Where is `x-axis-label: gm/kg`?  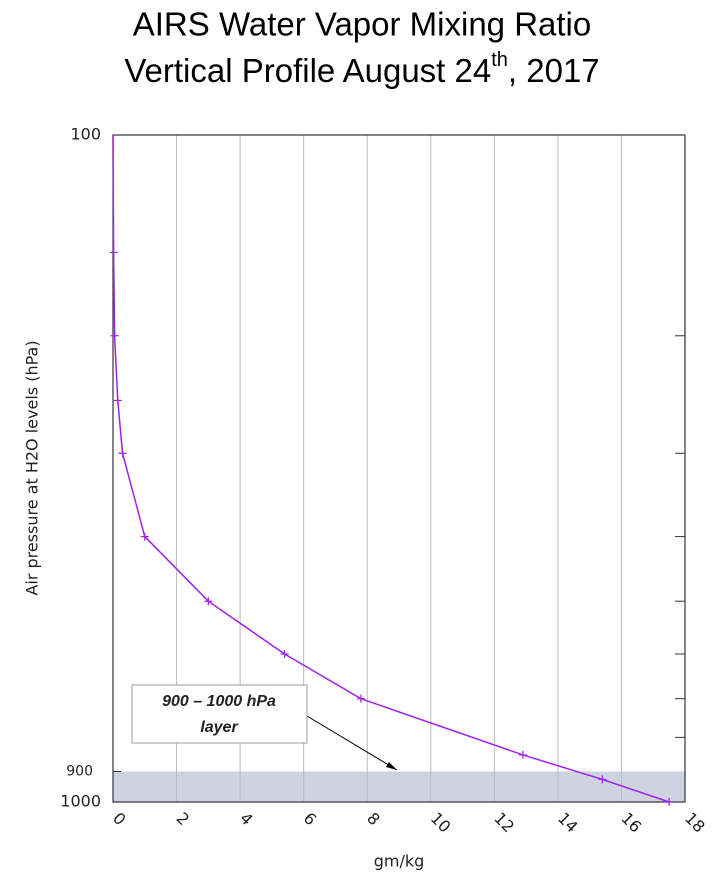 x-axis-label: gm/kg is located at coordinates (399, 861).